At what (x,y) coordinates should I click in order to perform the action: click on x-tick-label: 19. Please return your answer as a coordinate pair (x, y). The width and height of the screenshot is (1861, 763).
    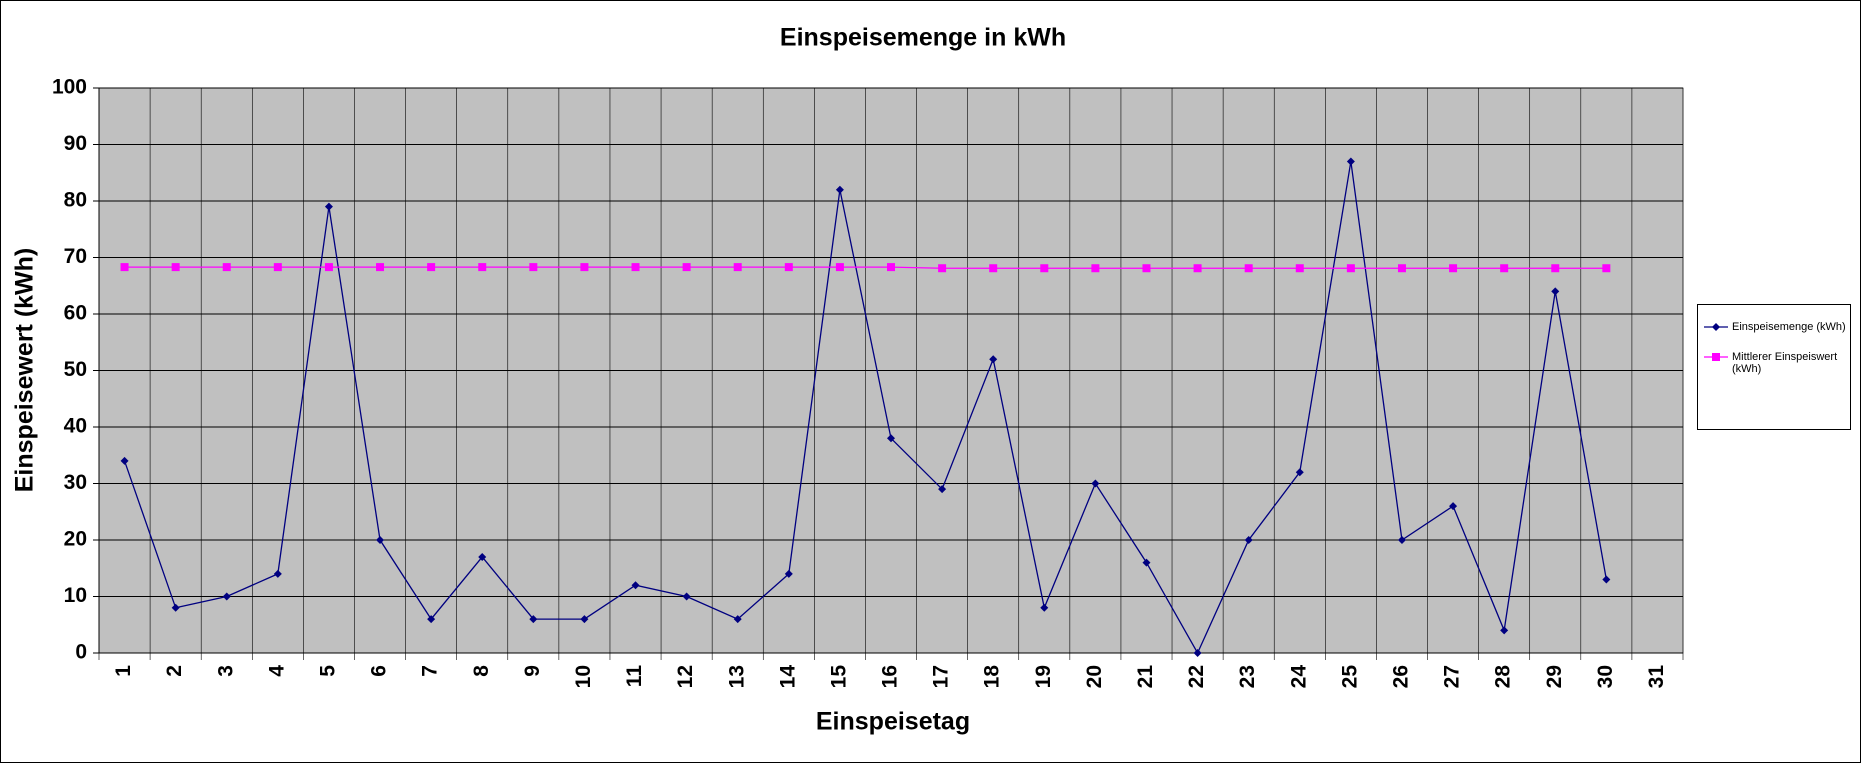
    Looking at the image, I should click on (1043, 676).